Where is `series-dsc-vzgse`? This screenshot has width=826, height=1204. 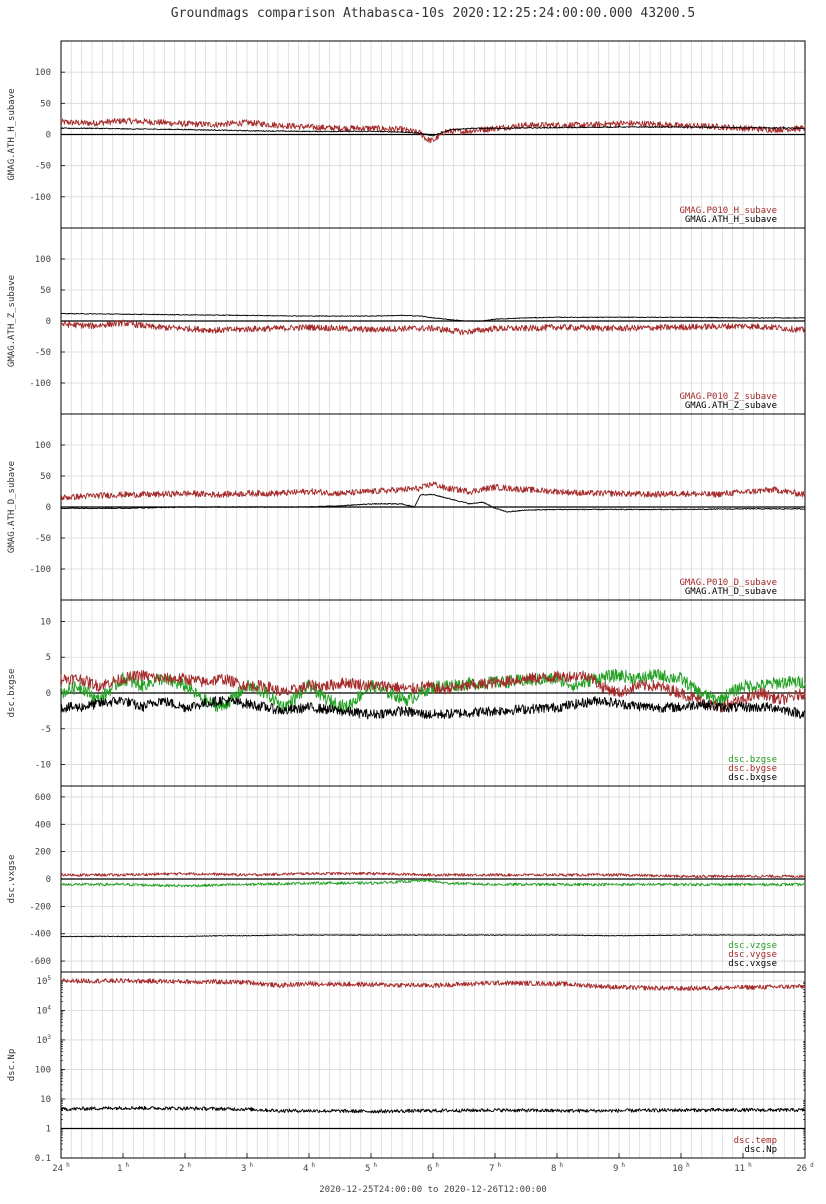
series-dsc-vzgse is located at coordinates (433, 883).